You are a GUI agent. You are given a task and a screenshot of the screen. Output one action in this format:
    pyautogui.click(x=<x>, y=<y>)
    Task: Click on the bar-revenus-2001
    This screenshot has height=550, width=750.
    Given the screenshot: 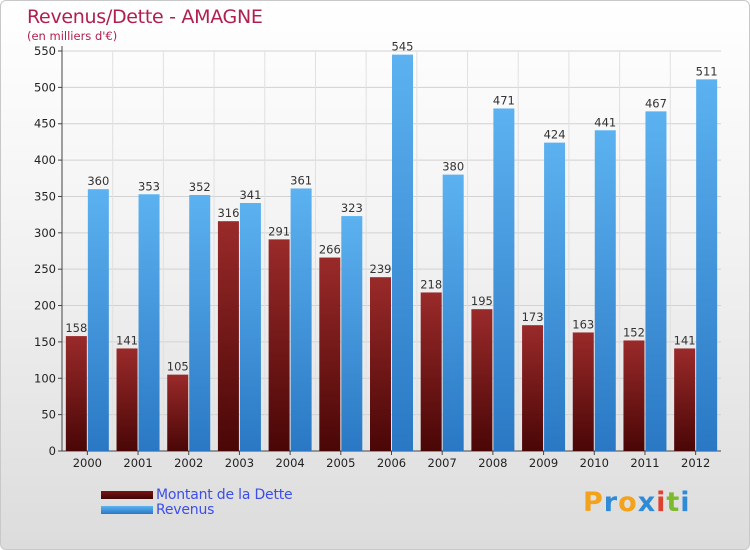 What is the action you would take?
    pyautogui.click(x=149, y=323)
    